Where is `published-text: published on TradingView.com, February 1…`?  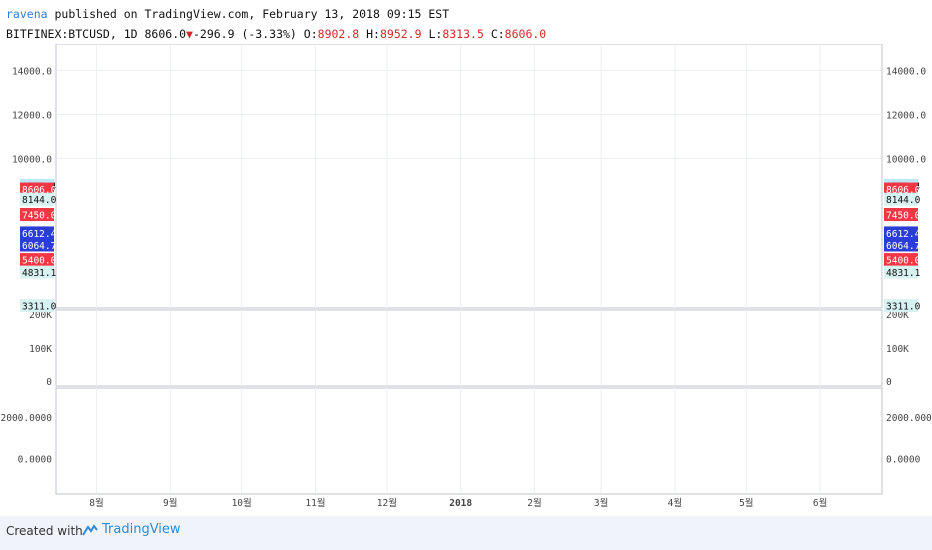 published-text: published on TradingView.com, February 1… is located at coordinates (252, 14).